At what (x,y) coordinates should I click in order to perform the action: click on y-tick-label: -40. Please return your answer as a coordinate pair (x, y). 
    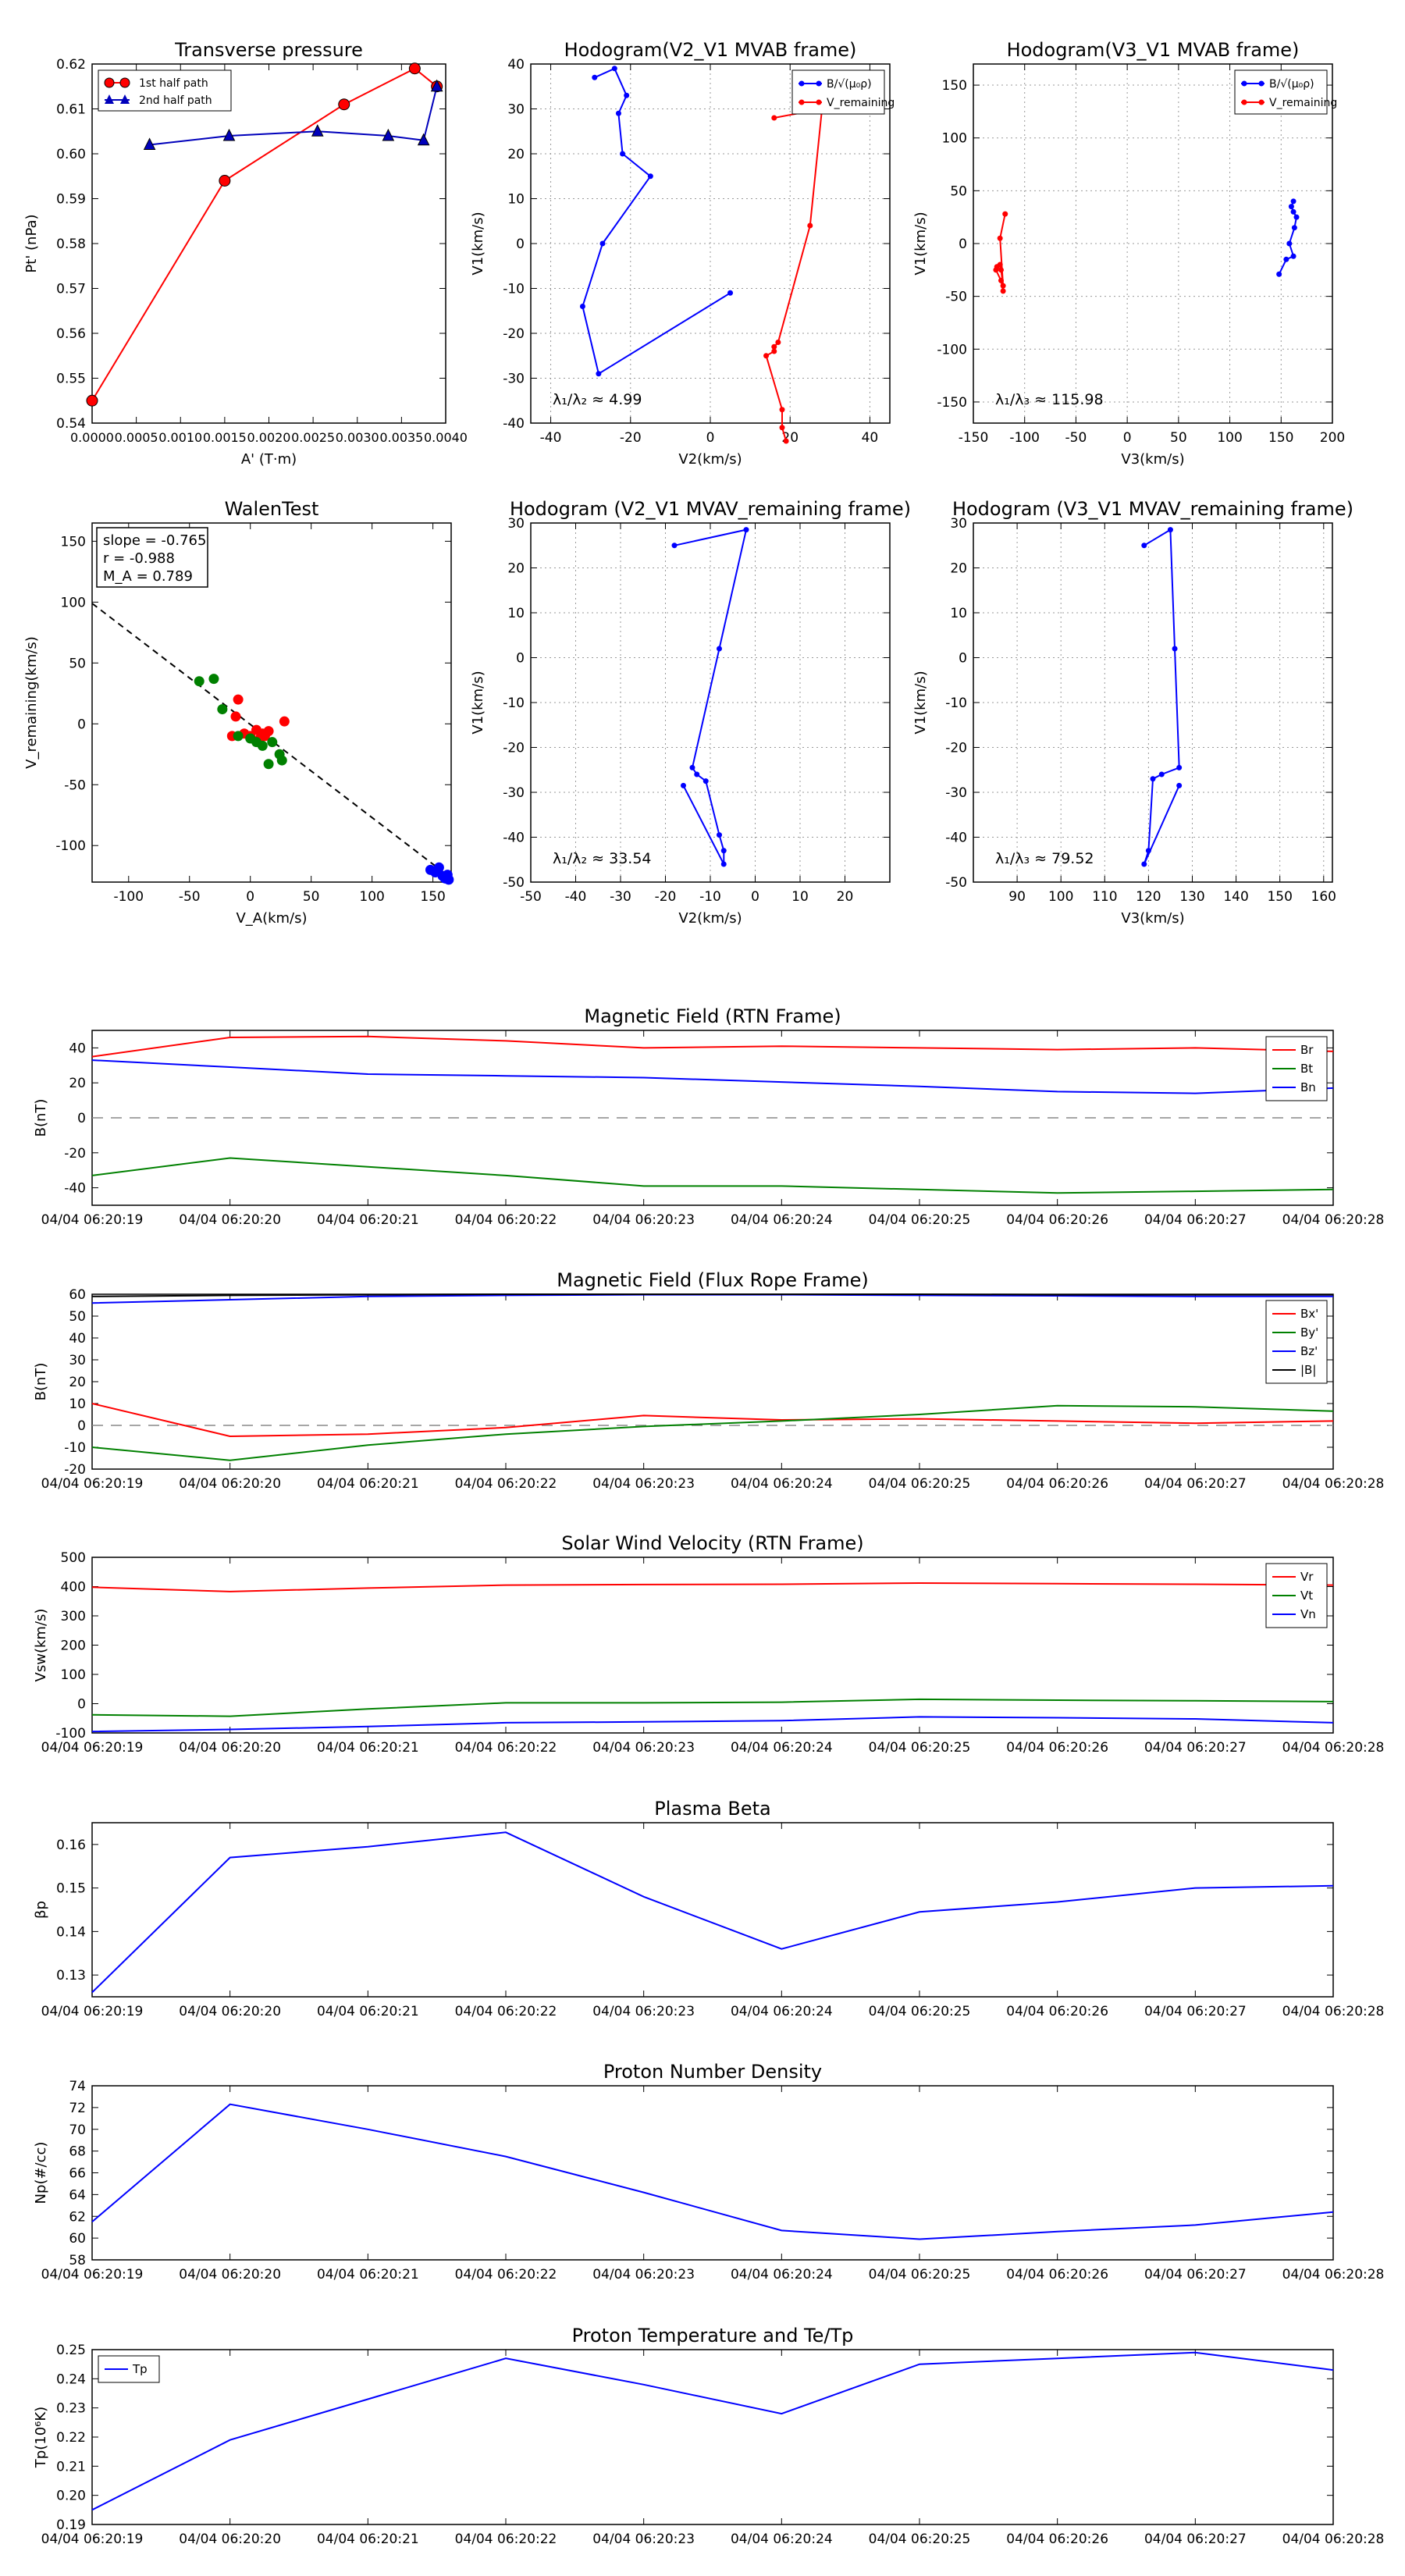
    Looking at the image, I should click on (75, 1189).